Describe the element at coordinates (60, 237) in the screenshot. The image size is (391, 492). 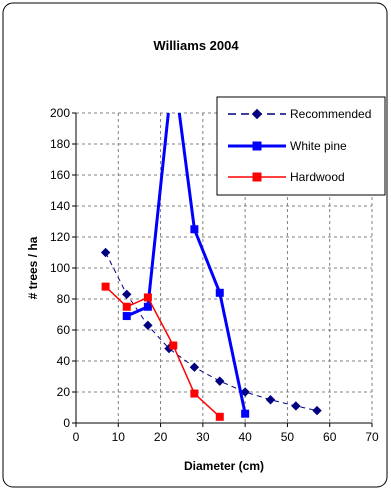
I see `y-tick-label: 120` at that location.